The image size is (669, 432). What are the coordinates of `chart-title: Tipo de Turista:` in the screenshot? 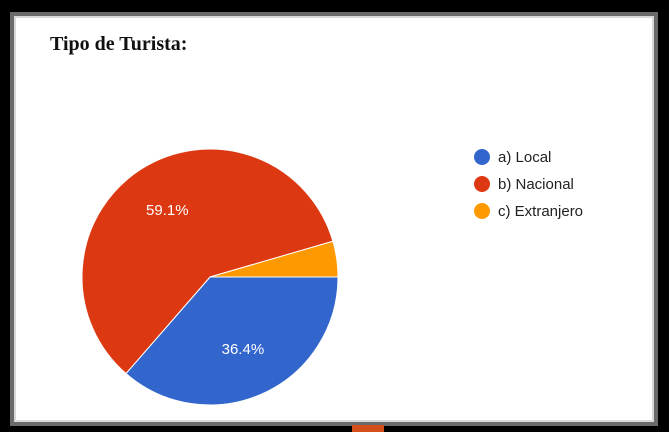 It's located at (119, 44).